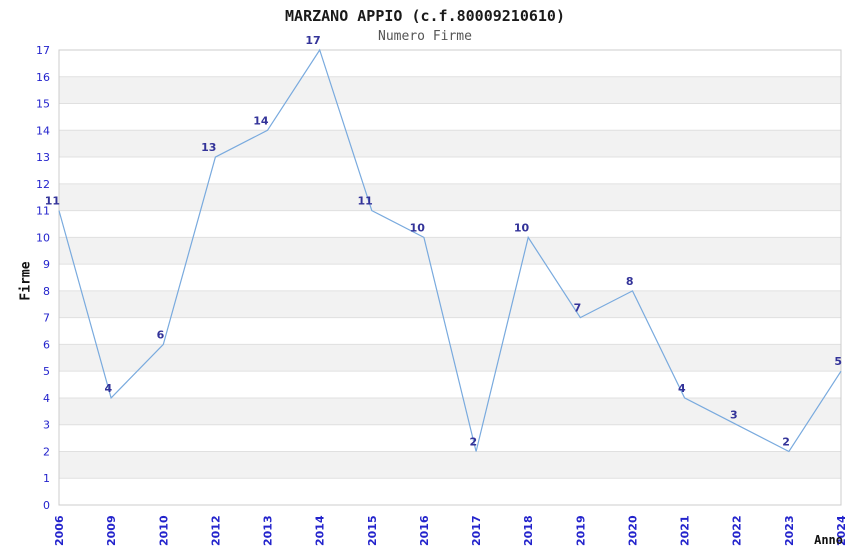 The image size is (850, 550). What do you see at coordinates (26, 281) in the screenshot?
I see `y-axis-label: Firme` at bounding box center [26, 281].